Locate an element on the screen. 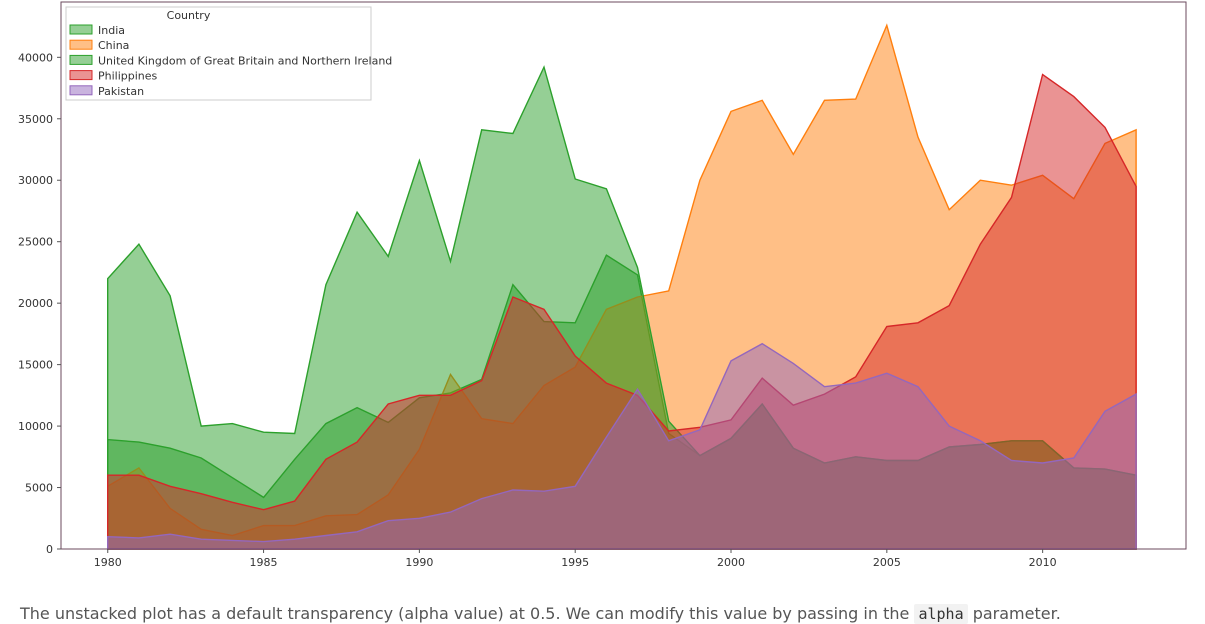 Image resolution: width=1205 pixels, height=624 pixels. caption-code: alpha is located at coordinates (941, 614).